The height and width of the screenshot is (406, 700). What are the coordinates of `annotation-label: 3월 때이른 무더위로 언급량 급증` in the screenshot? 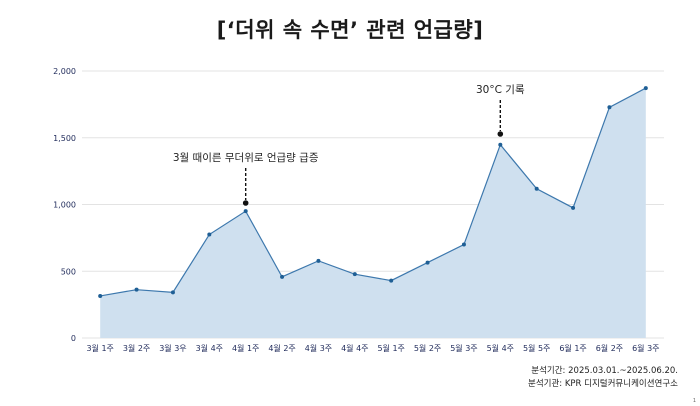 It's located at (246, 157).